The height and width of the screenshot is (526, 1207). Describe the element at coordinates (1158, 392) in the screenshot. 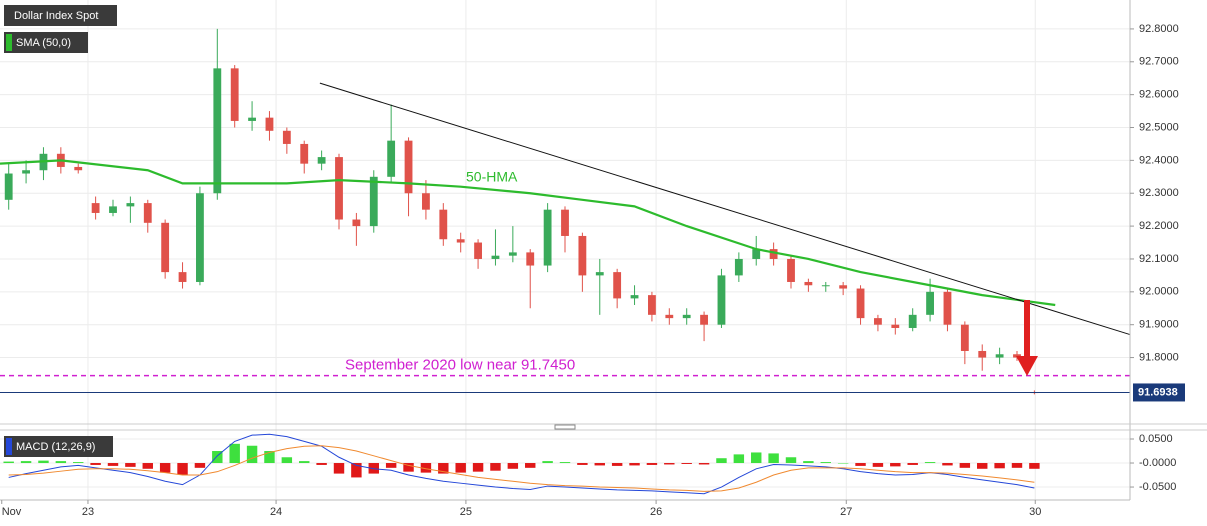

I see `last-price-label: 91.6938` at that location.